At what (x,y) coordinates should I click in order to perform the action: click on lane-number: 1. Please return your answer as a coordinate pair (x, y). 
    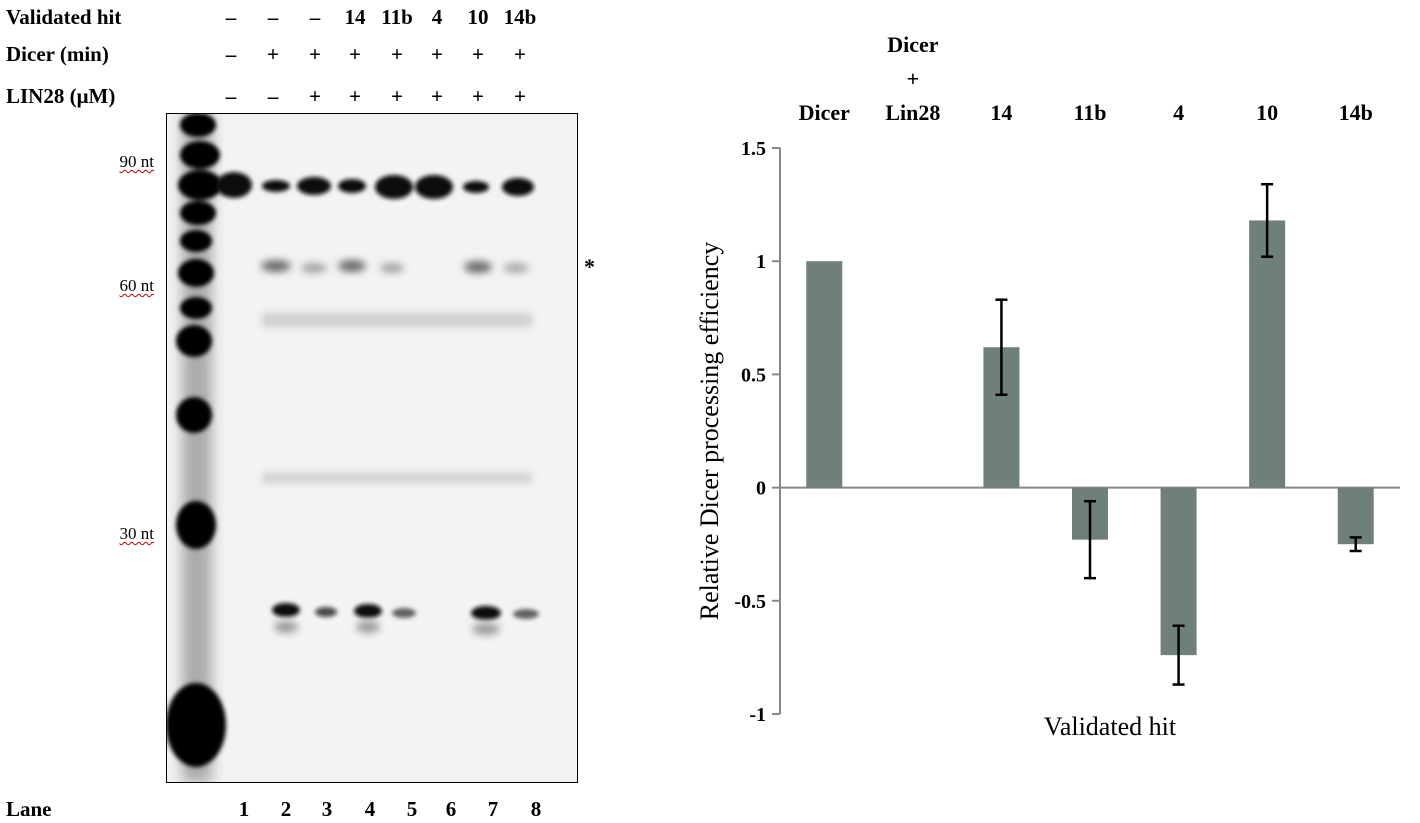
    Looking at the image, I should click on (244, 809).